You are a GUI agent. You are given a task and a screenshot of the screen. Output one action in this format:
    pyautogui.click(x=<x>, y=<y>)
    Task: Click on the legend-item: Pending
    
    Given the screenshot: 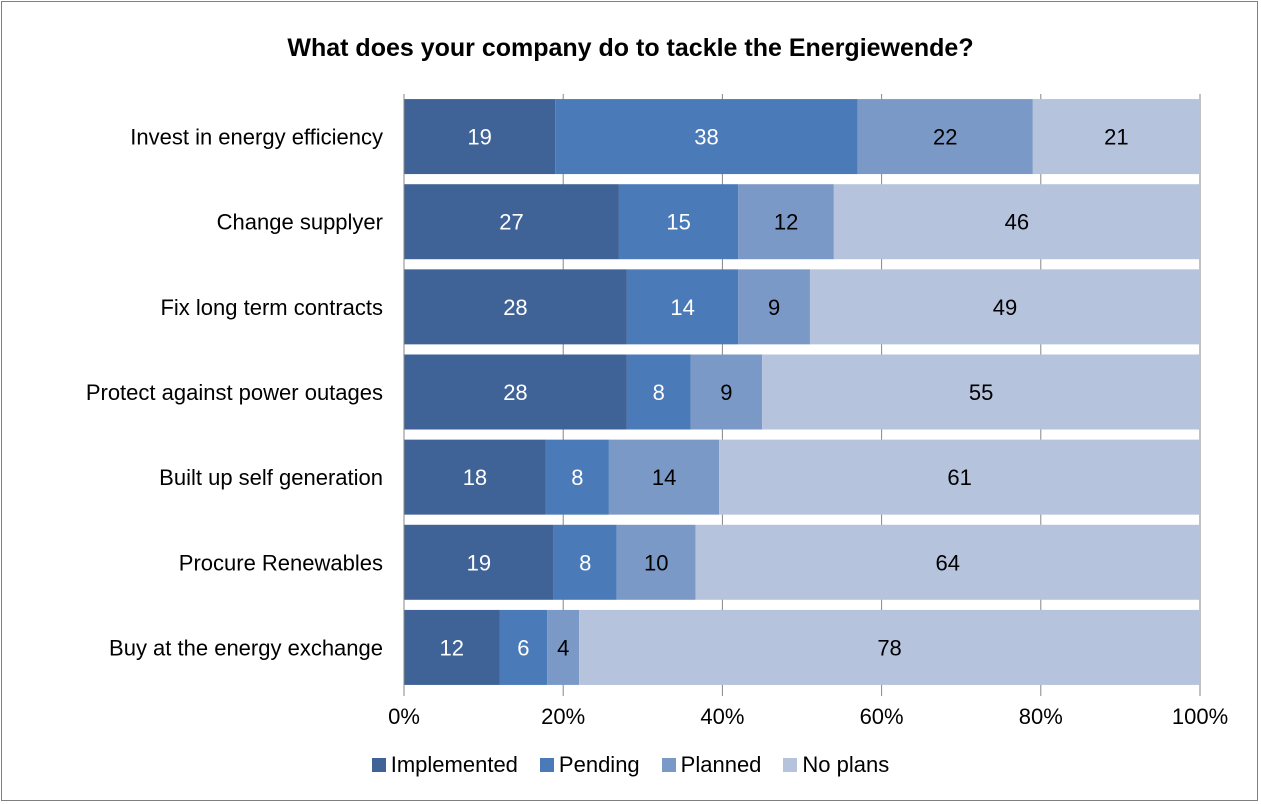 What is the action you would take?
    pyautogui.click(x=589, y=765)
    